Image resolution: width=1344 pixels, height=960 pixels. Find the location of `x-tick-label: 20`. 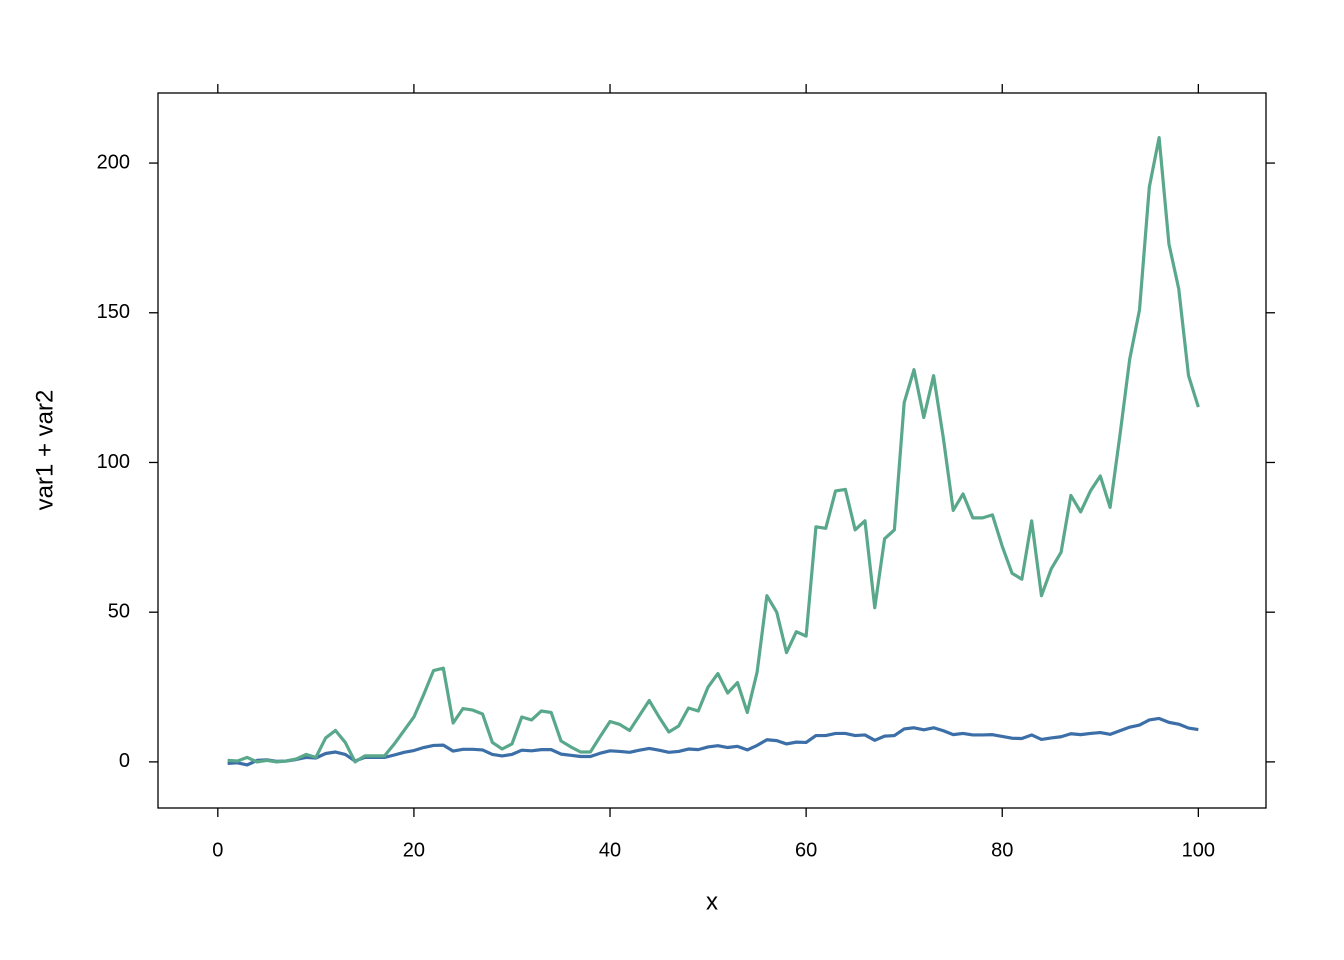

x-tick-label: 20 is located at coordinates (414, 850).